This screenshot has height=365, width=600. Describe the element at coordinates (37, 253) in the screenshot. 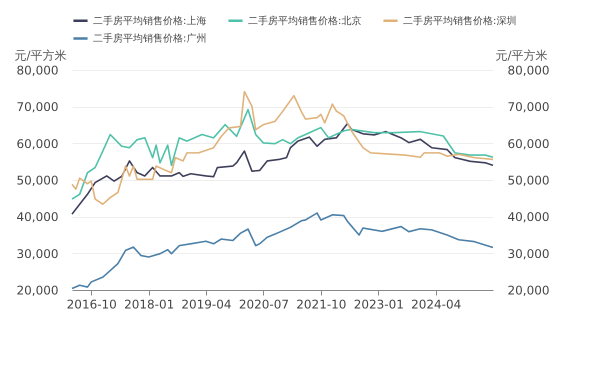

I see `y-tick-label: 30,000` at that location.